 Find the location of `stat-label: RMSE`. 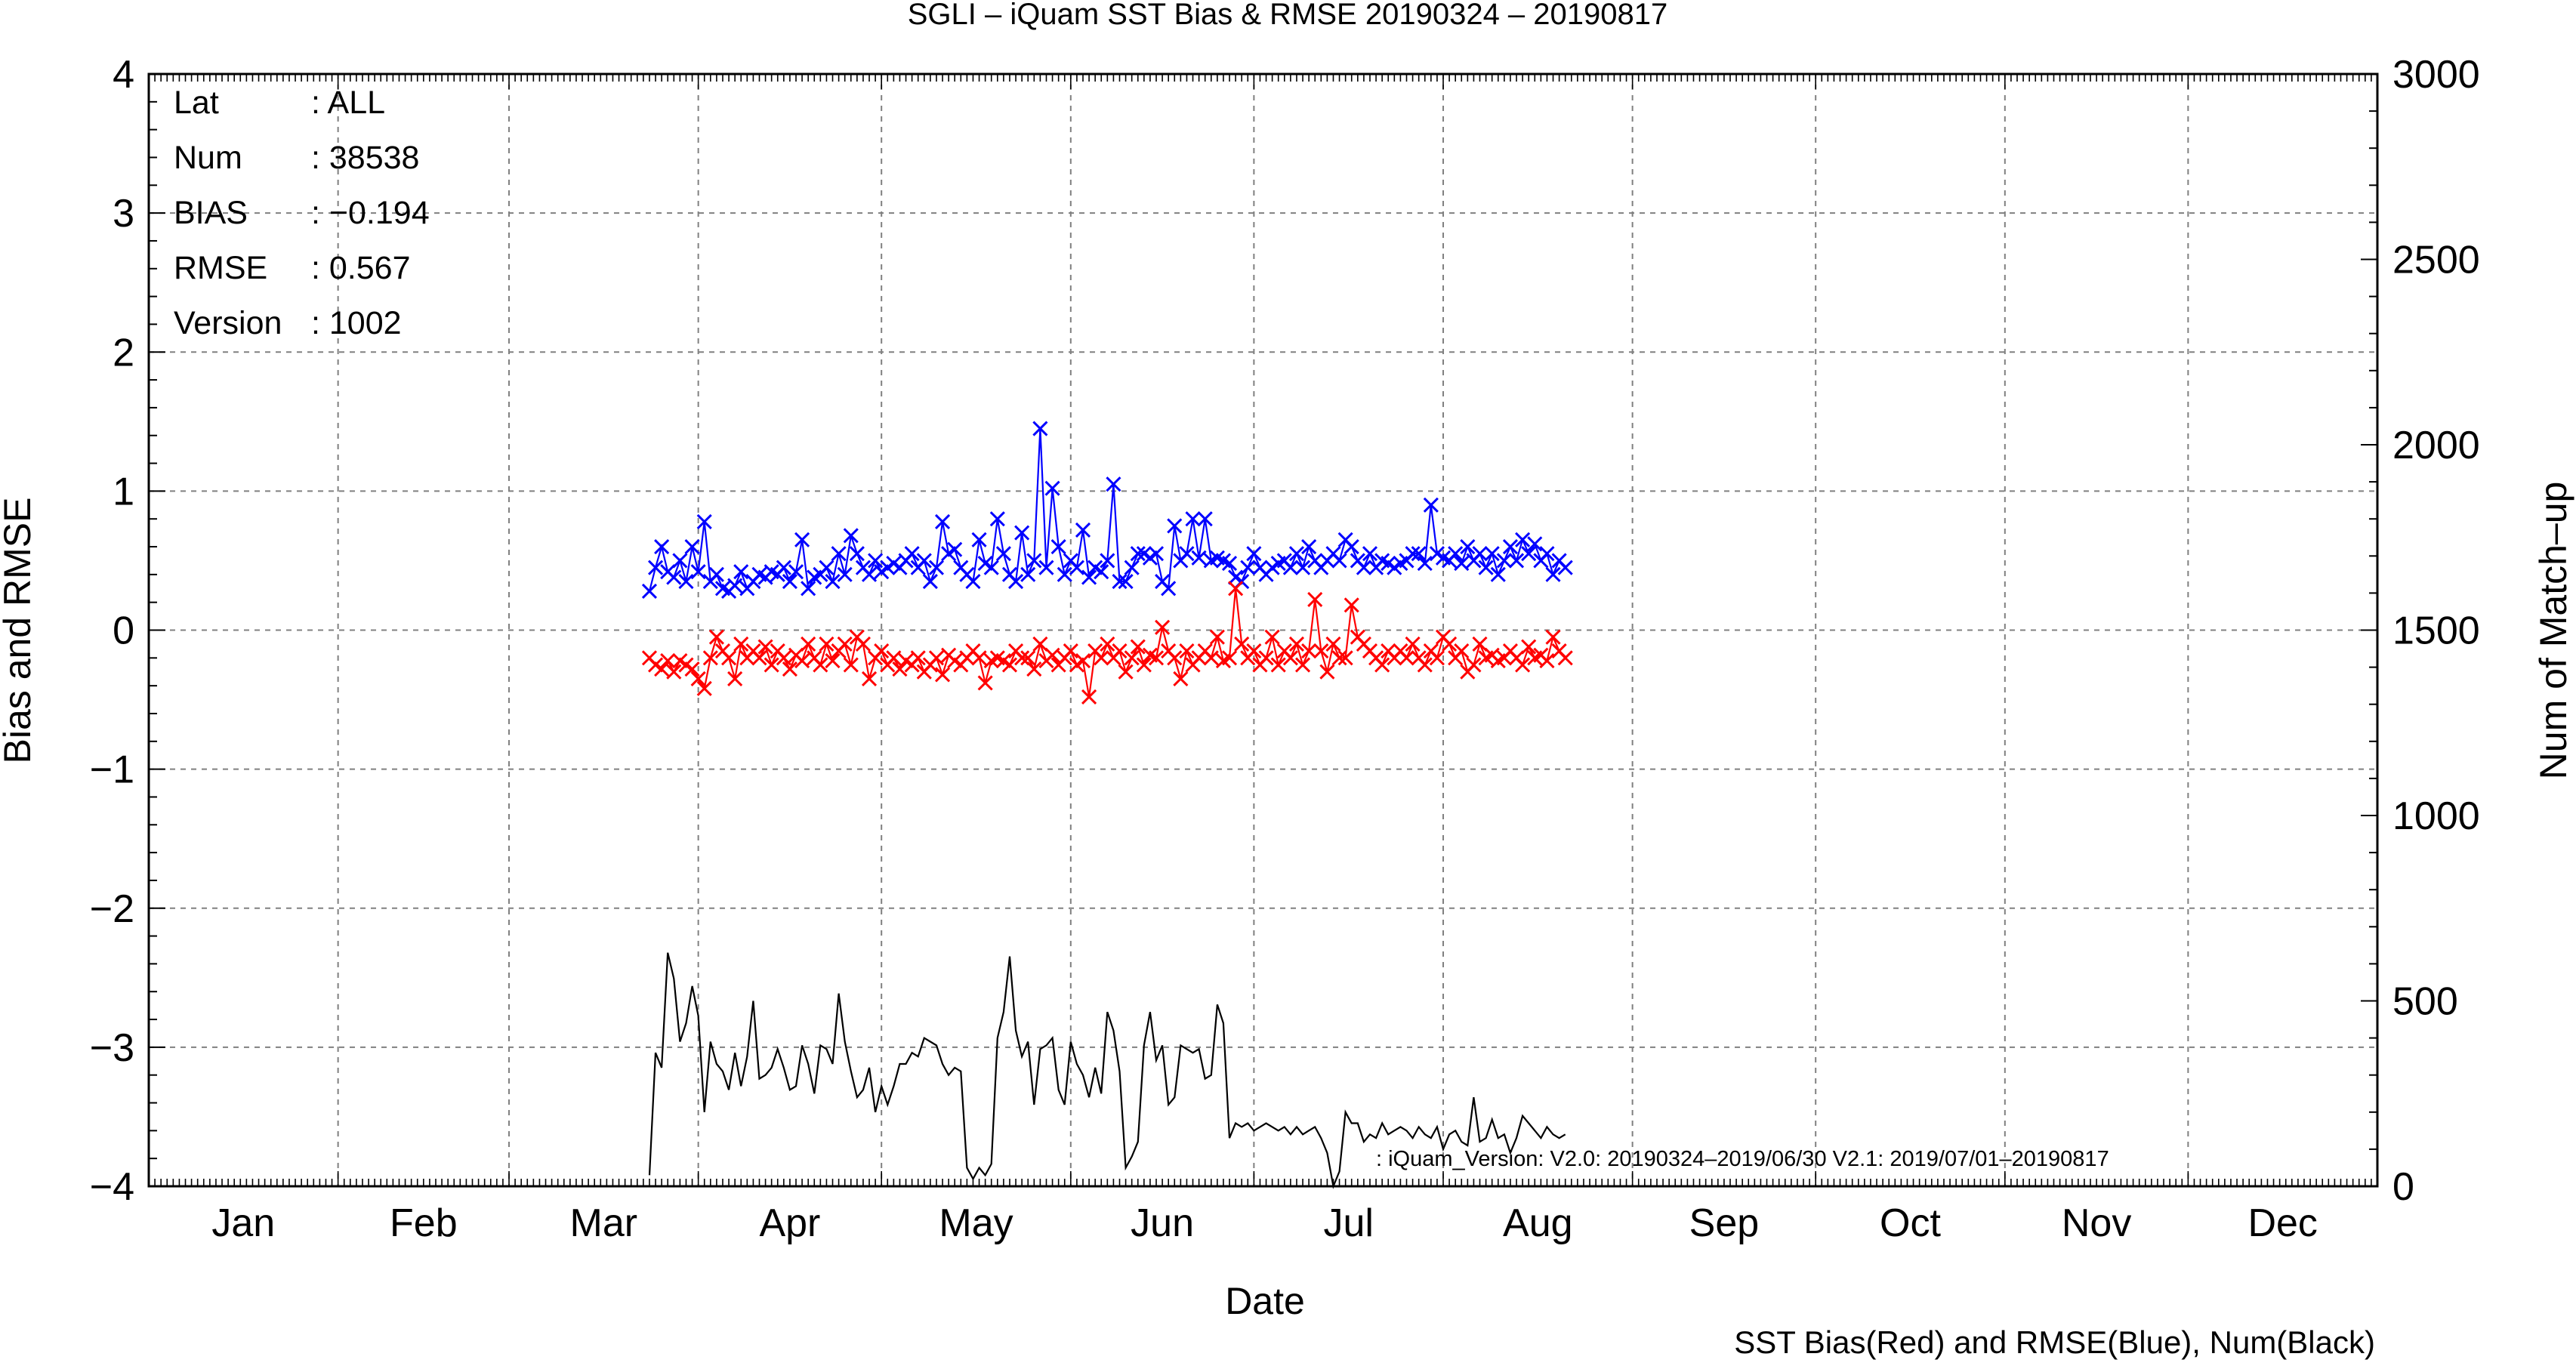

stat-label: RMSE is located at coordinates (220, 268).